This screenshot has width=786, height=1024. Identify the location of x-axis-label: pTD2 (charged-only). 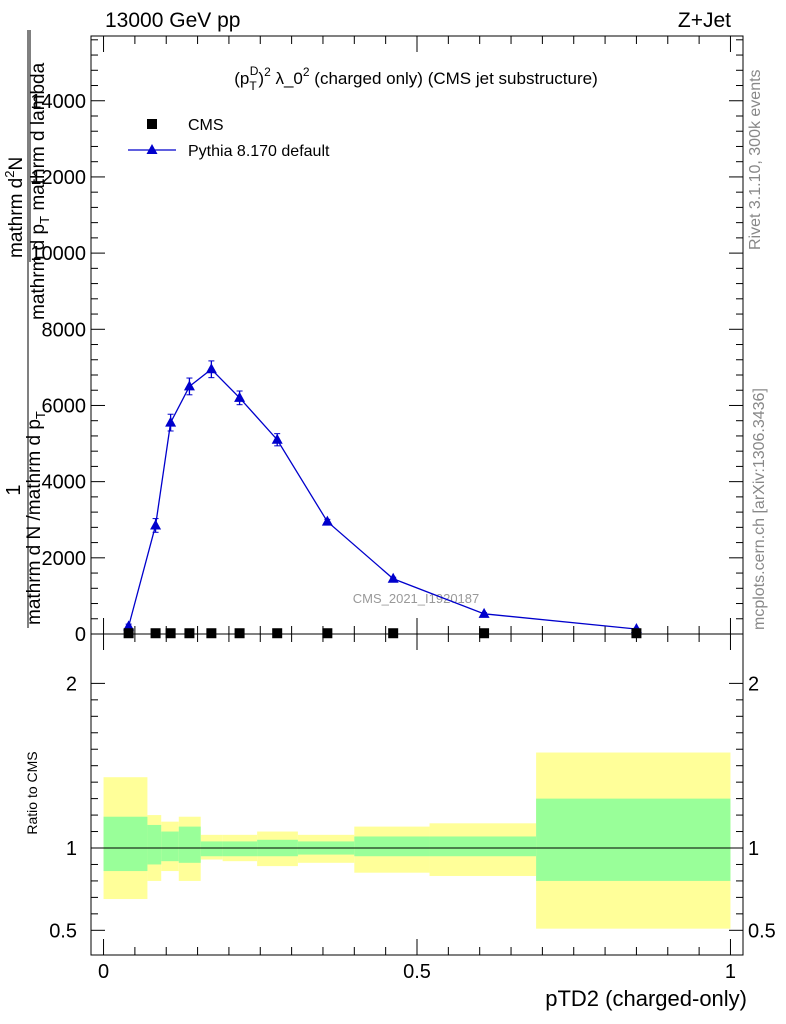
(646, 998).